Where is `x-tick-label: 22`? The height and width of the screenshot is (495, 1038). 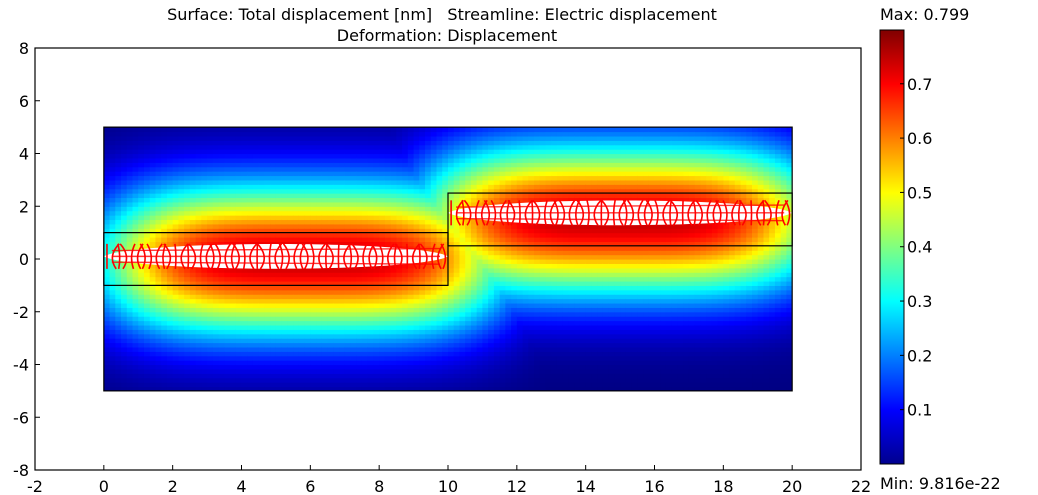
x-tick-label: 22 is located at coordinates (861, 486).